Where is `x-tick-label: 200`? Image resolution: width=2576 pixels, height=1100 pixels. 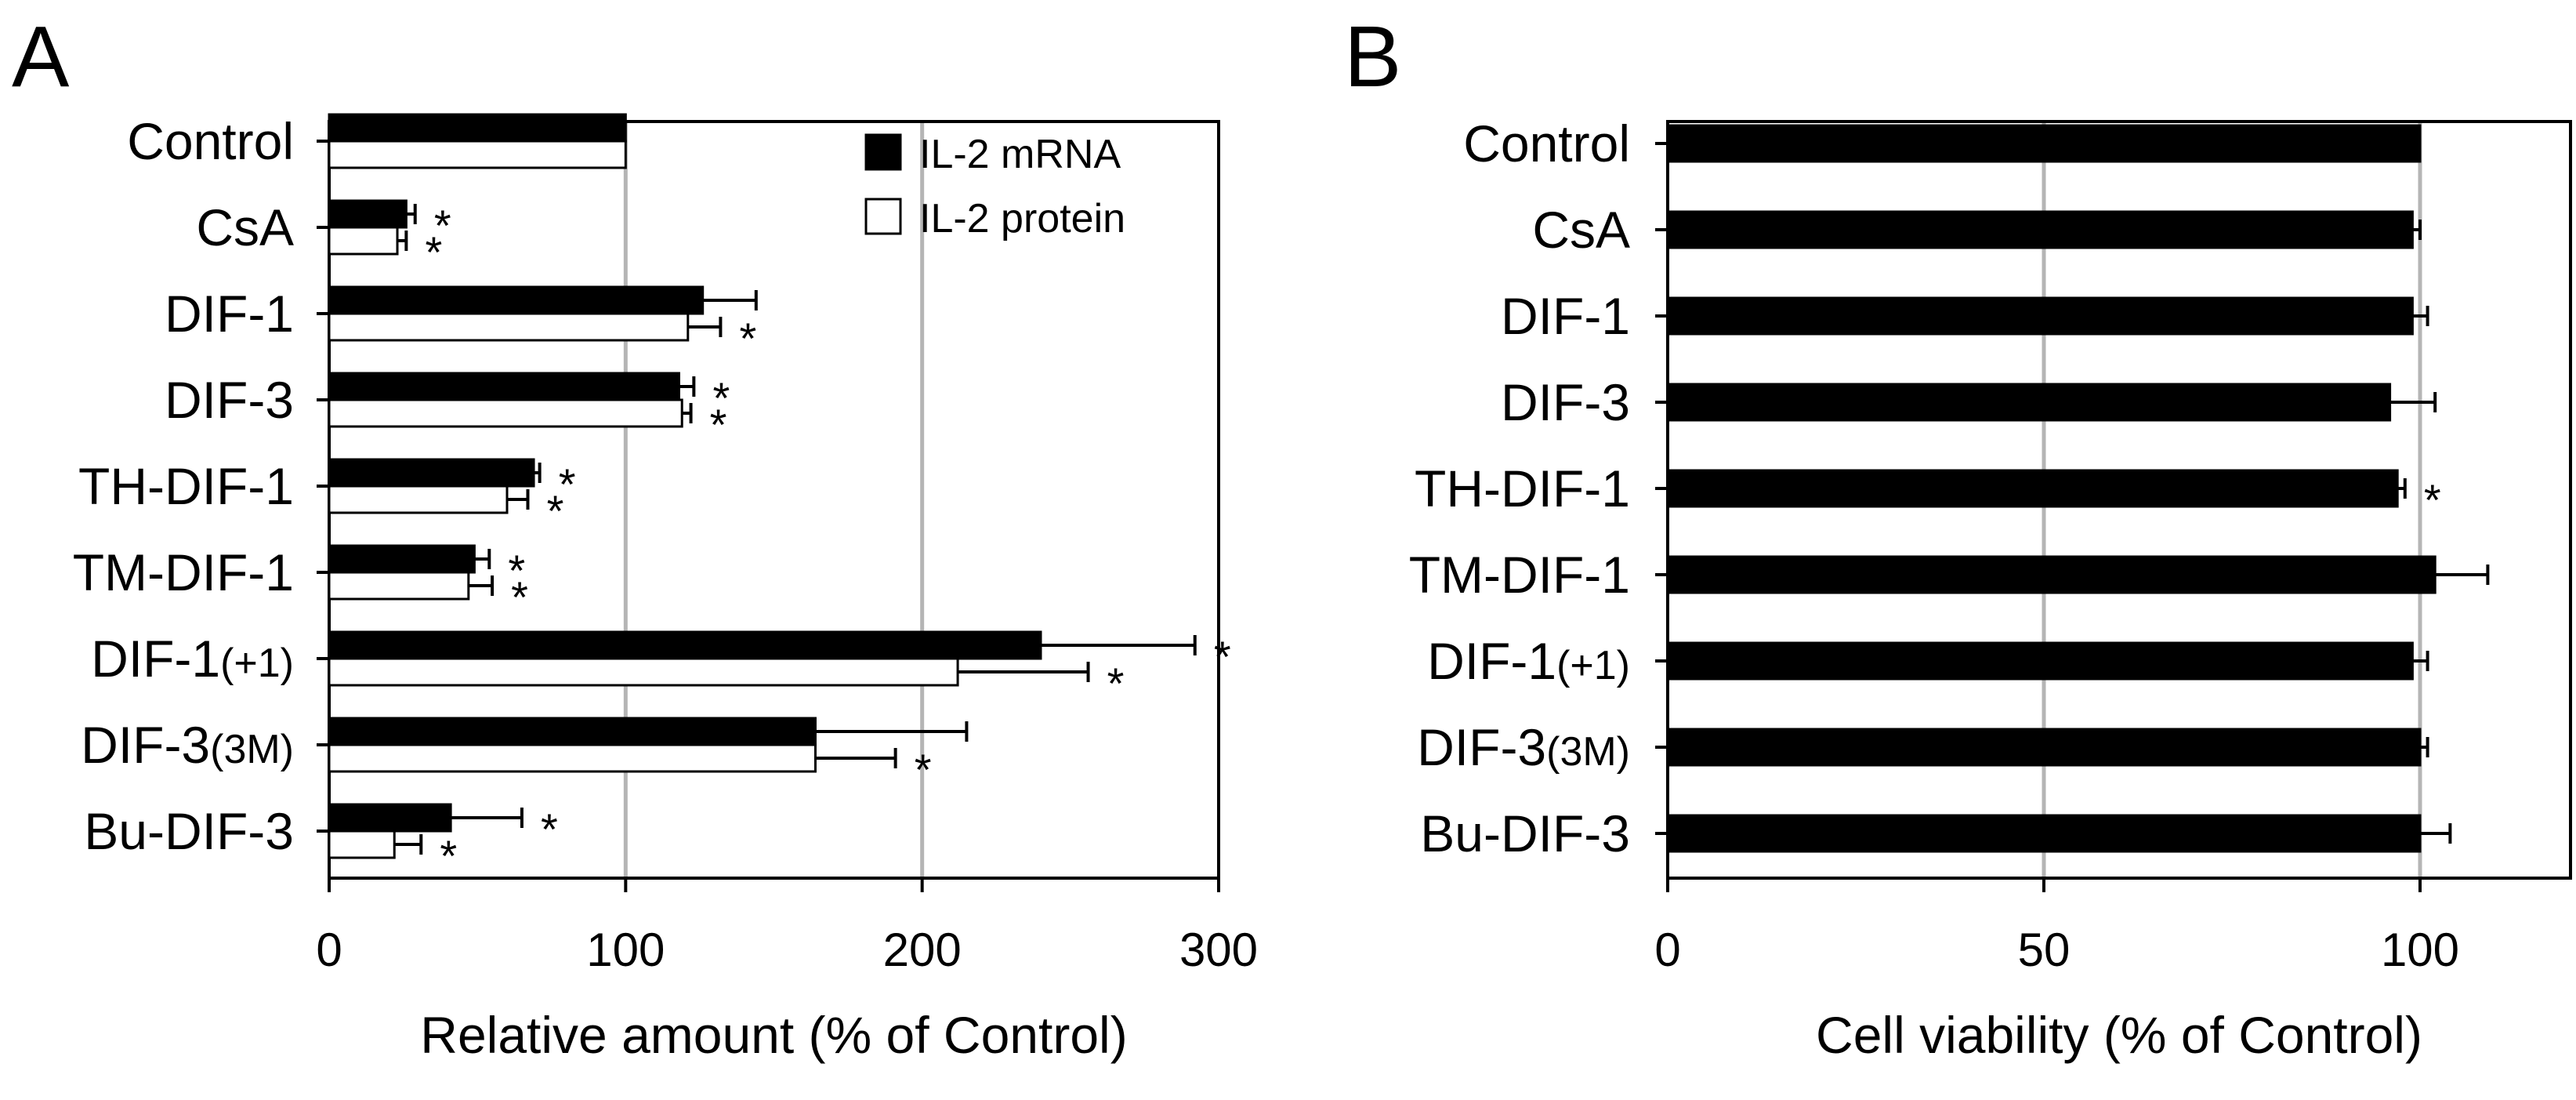 x-tick-label: 200 is located at coordinates (922, 950).